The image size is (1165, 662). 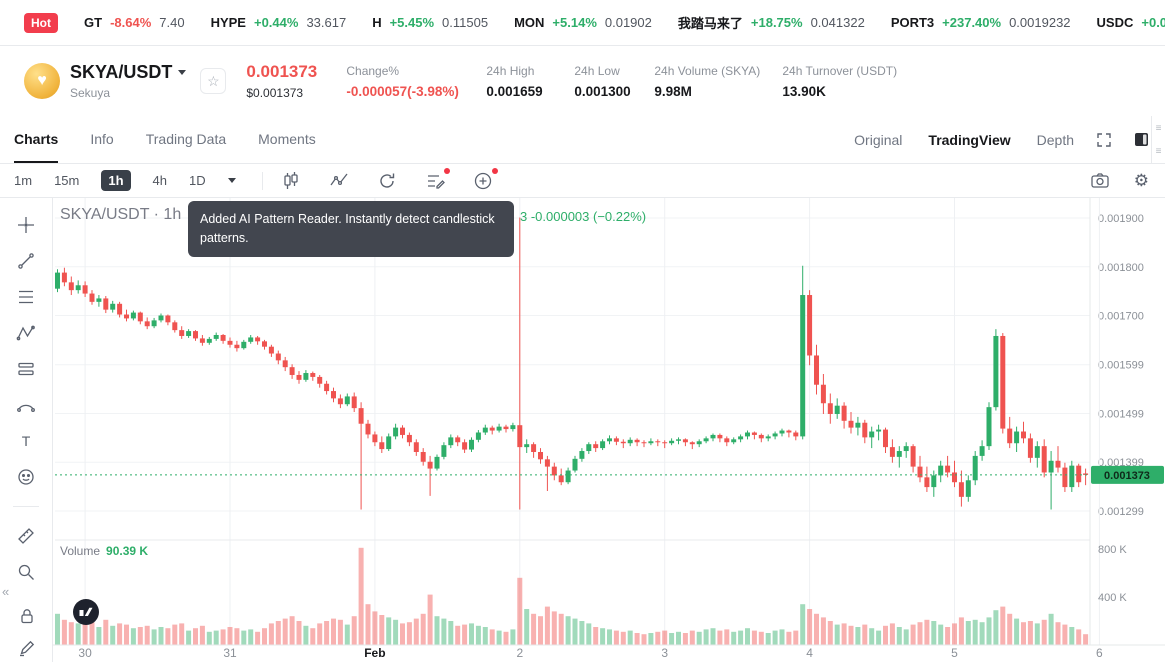 What do you see at coordinates (26, 333) in the screenshot?
I see `pattern-tool` at bounding box center [26, 333].